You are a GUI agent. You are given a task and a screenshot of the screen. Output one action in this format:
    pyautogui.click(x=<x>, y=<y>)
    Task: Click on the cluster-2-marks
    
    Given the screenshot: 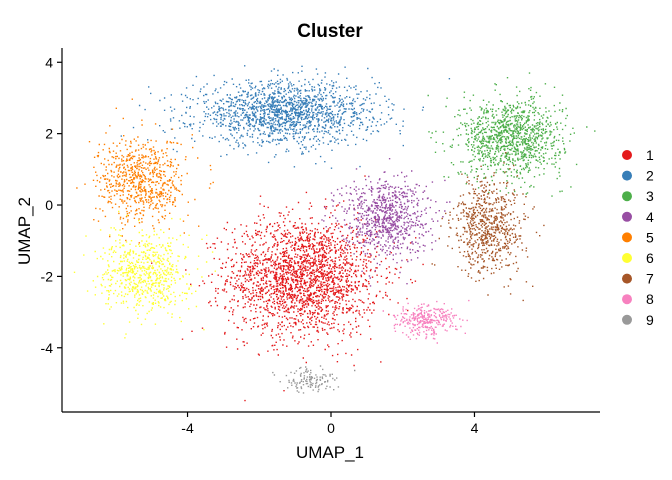 What is the action you would take?
    pyautogui.click(x=285, y=117)
    